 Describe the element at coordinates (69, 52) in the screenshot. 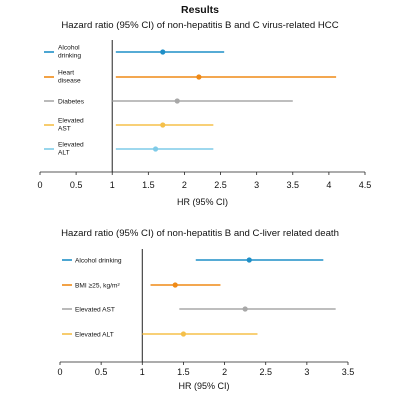

I see `chart1-legend-label: Alcohol drinking` at that location.